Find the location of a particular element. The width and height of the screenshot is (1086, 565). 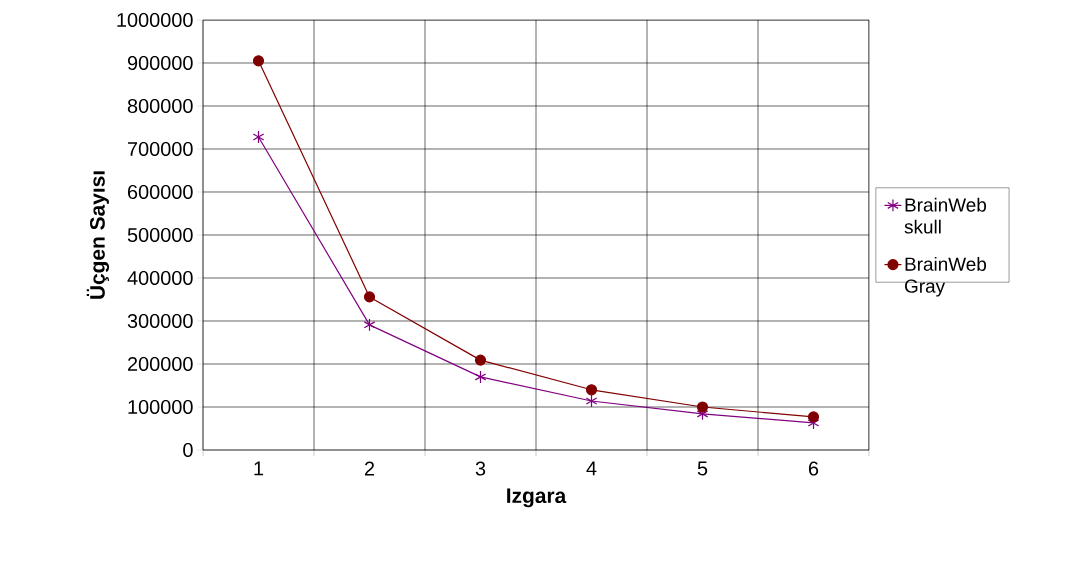

y-tick-label: 0 is located at coordinates (188, 450).